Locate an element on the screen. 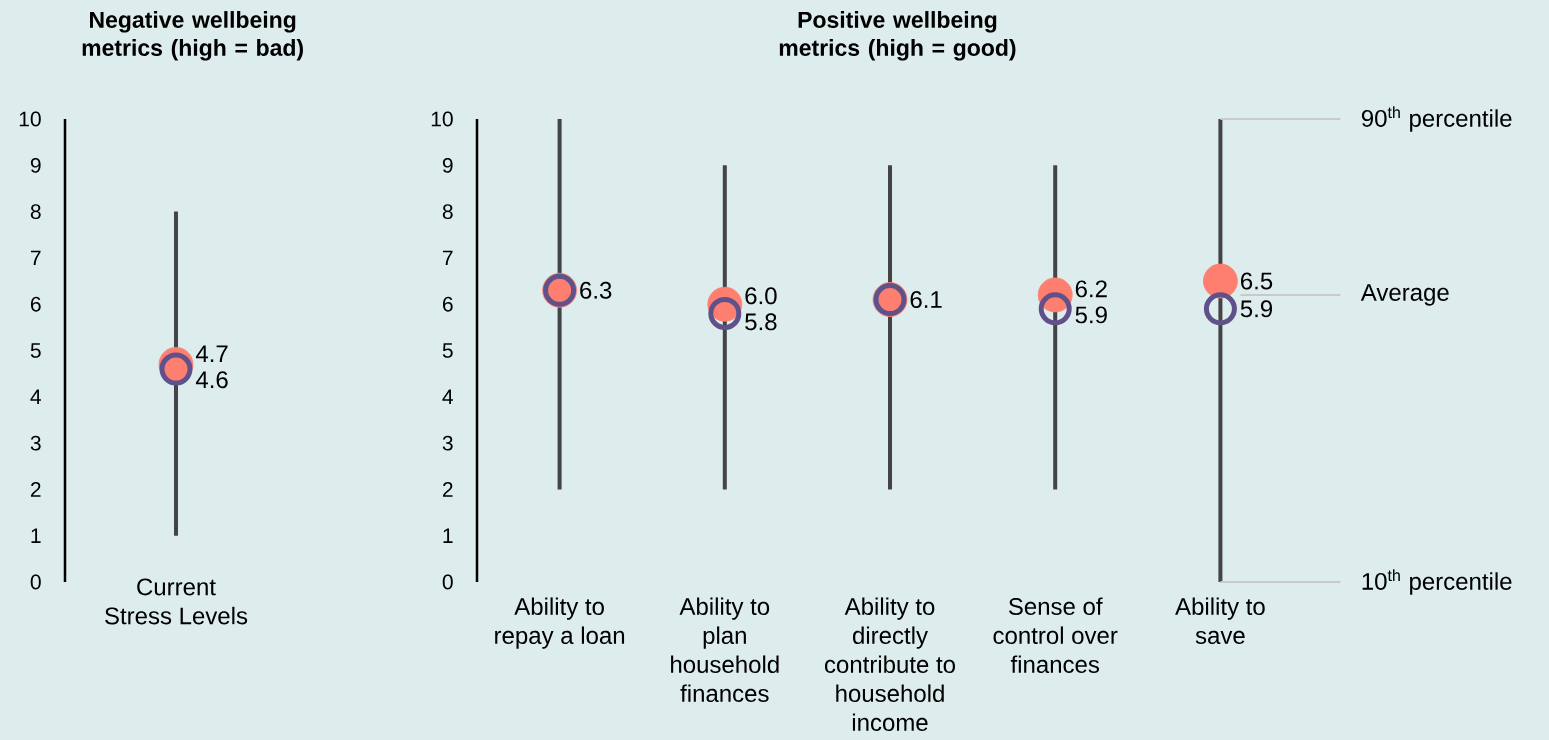 The width and height of the screenshot is (1549, 740). text: 90$^{th}$ percentile is located at coordinates (1436, 119).